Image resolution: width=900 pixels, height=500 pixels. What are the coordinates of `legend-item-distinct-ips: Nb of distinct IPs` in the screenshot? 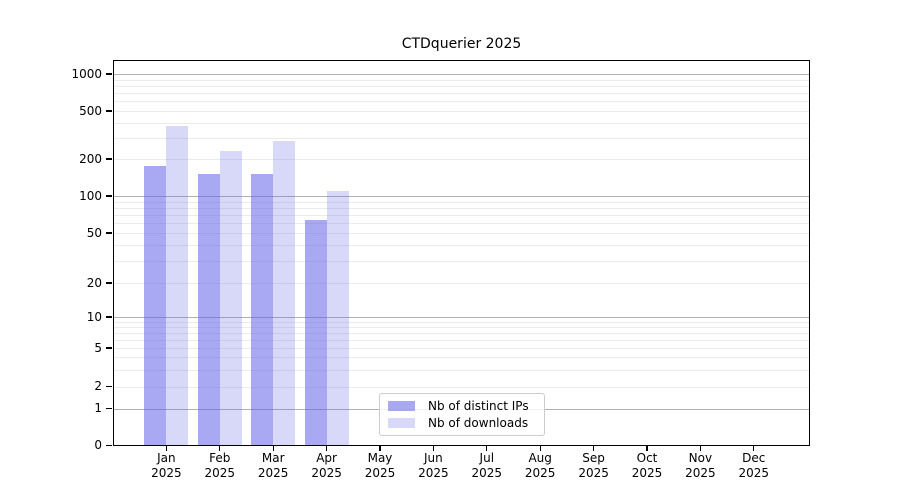 It's located at (462, 406).